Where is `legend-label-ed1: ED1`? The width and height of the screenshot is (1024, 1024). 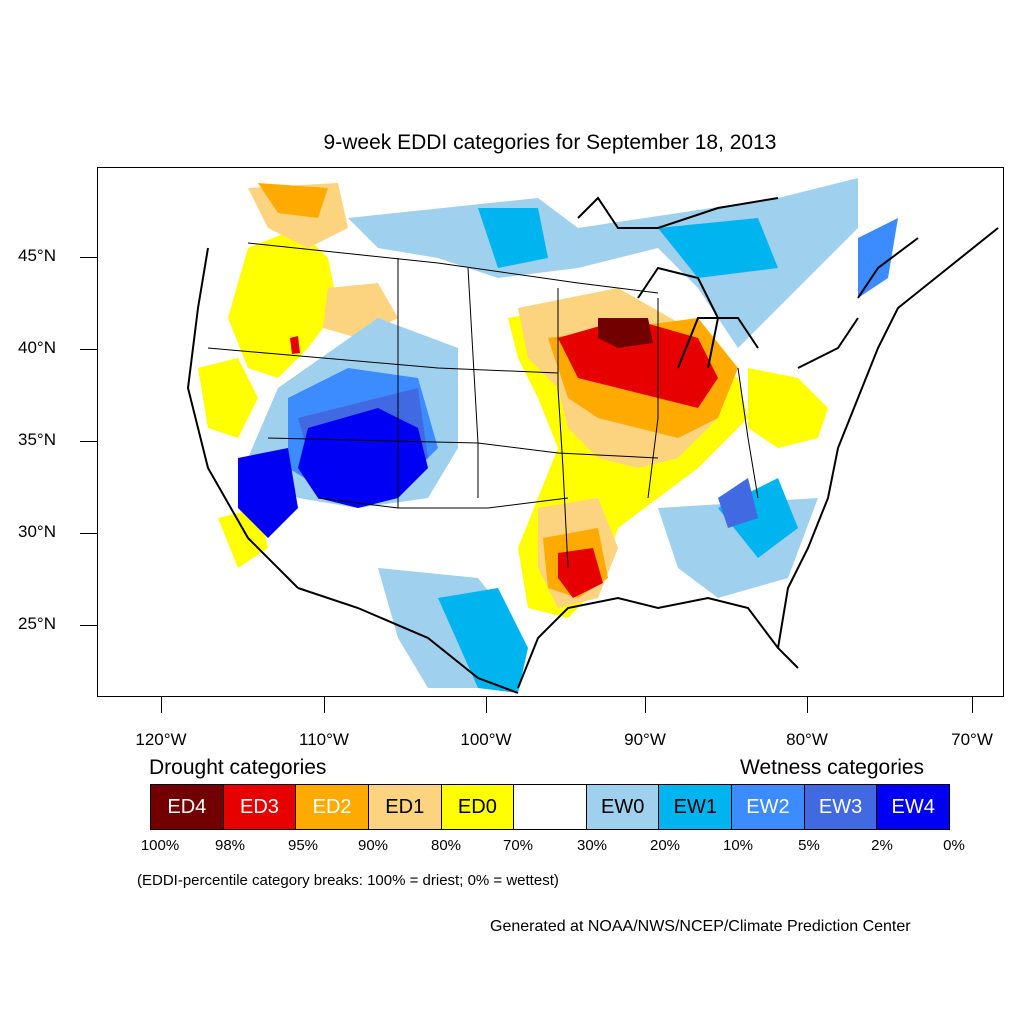 legend-label-ed1: ED1 is located at coordinates (405, 806).